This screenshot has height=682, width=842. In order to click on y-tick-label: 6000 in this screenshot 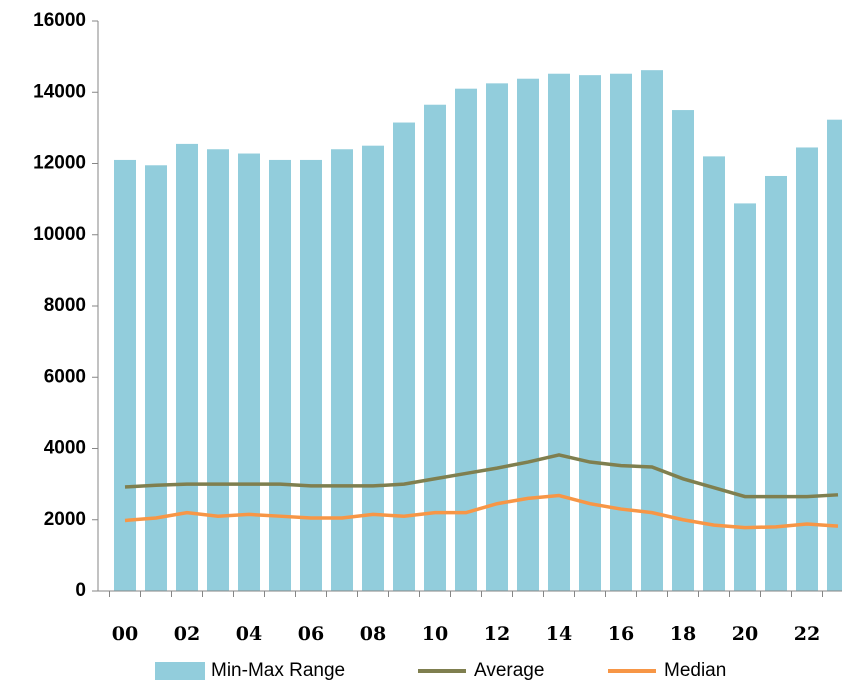, I will do `click(65, 376)`.